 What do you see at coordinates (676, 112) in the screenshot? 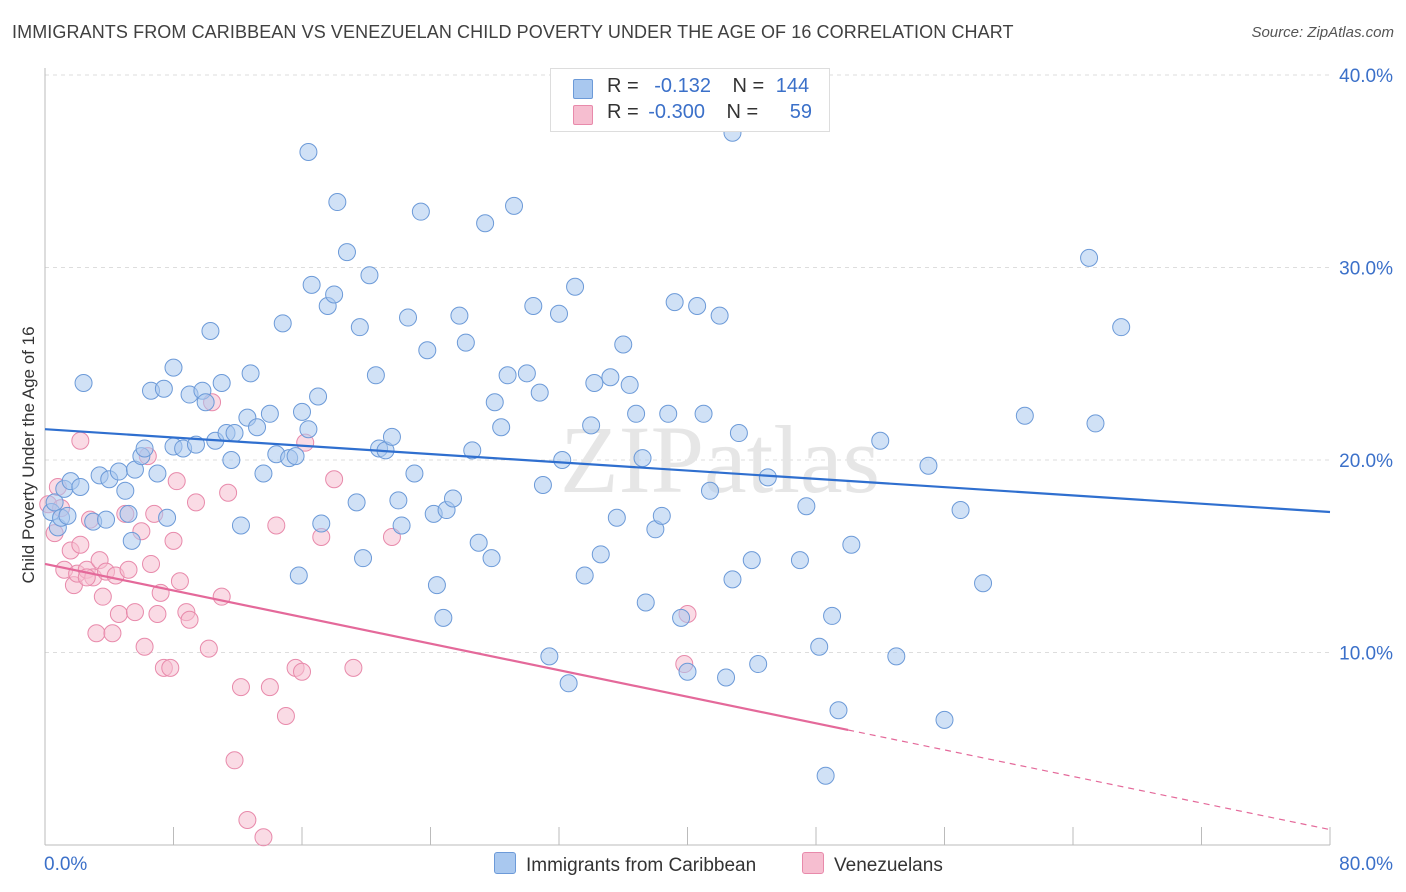
I see `legend-r-value: -0.300` at bounding box center [676, 112].